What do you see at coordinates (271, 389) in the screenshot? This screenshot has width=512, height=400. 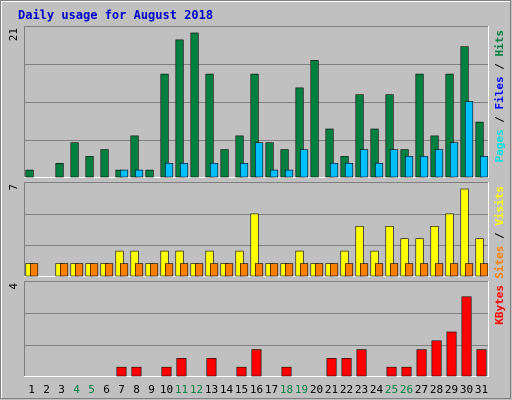 I see `x-tick-label: 17` at bounding box center [271, 389].